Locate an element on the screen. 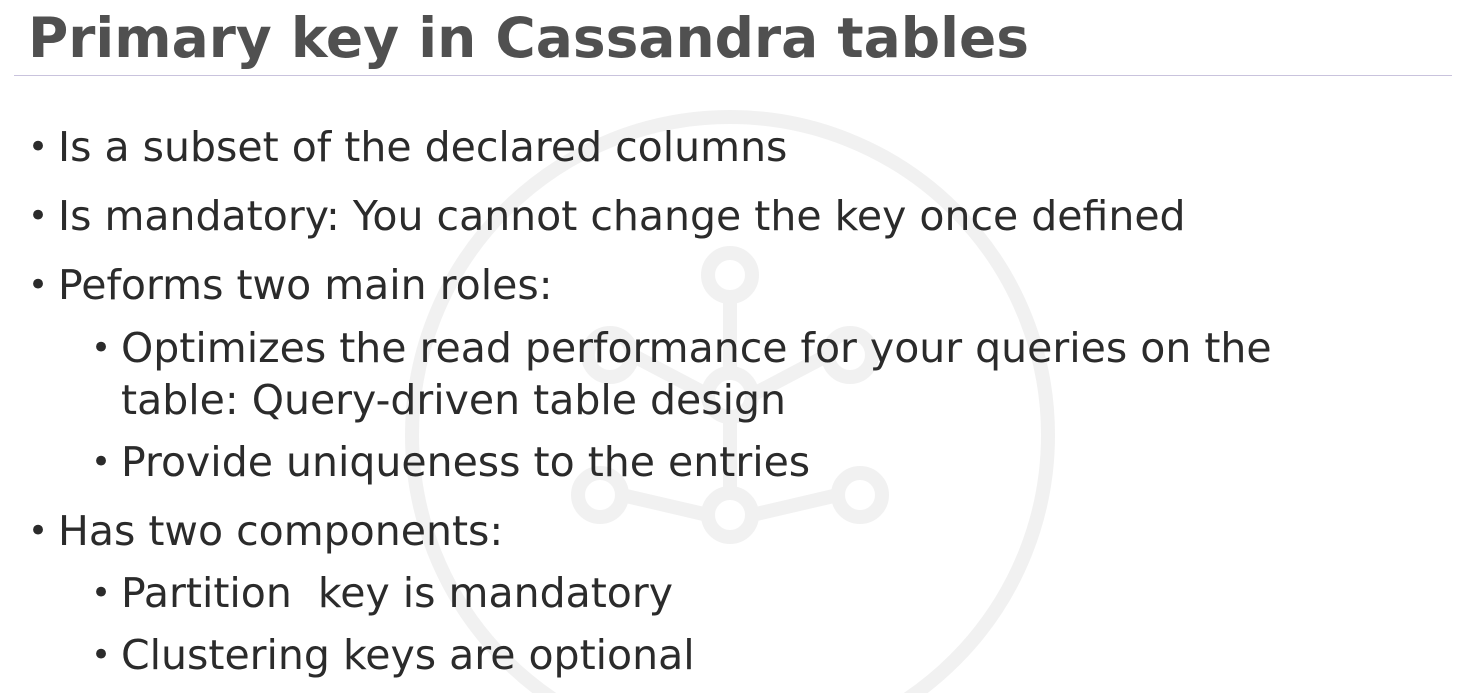  bullet-item: • Has two components: is located at coordinates (266, 531).